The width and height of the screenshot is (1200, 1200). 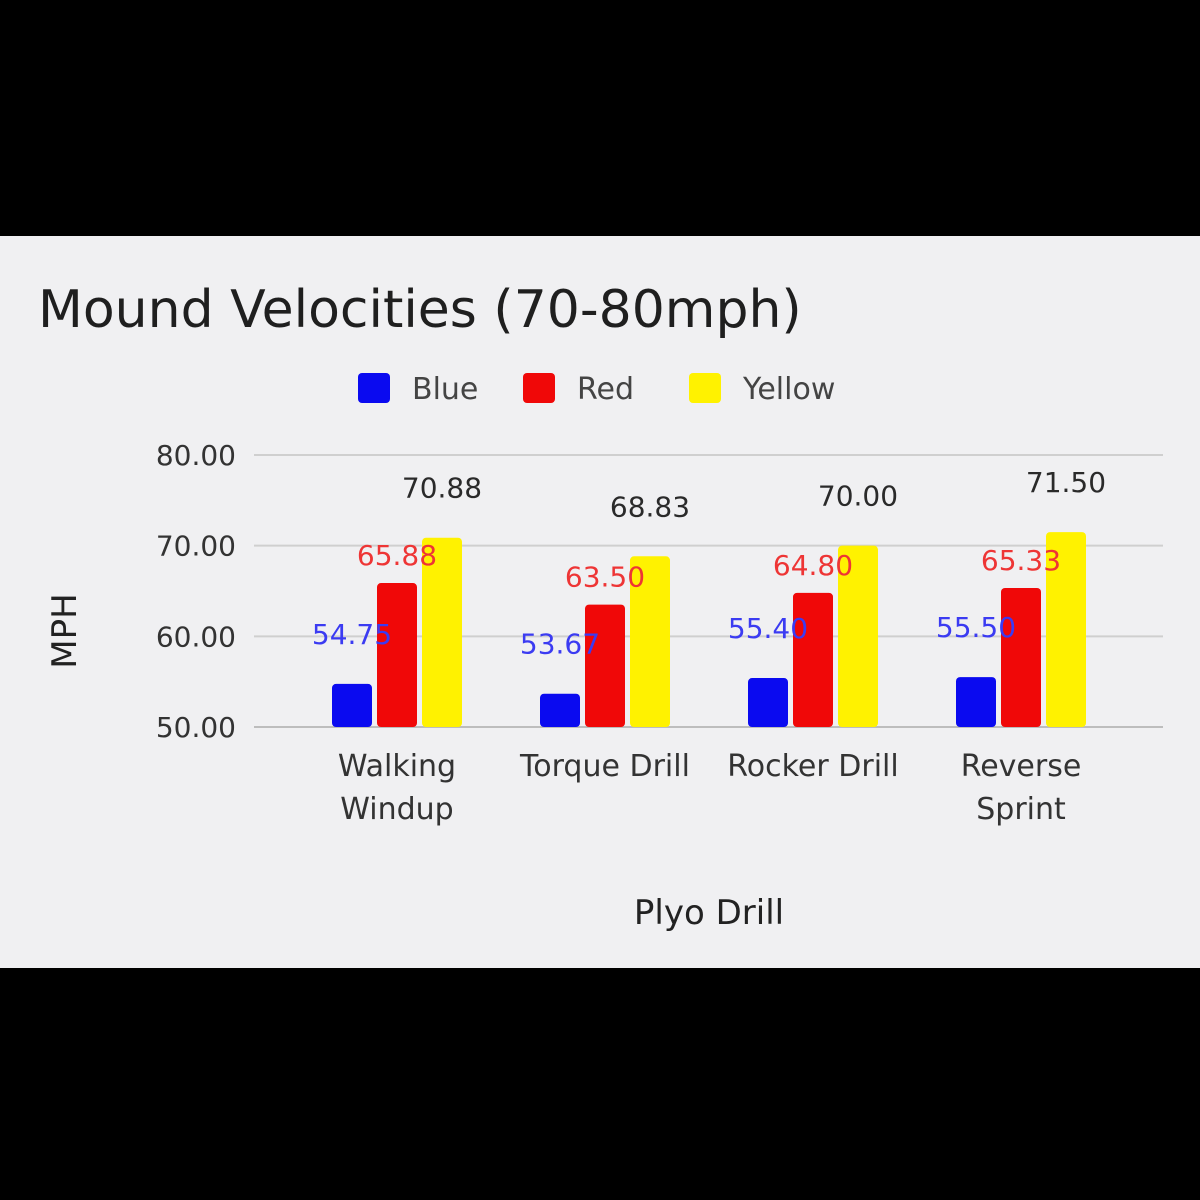 I want to click on x-axis-title: Plyo Drill, so click(x=709, y=913).